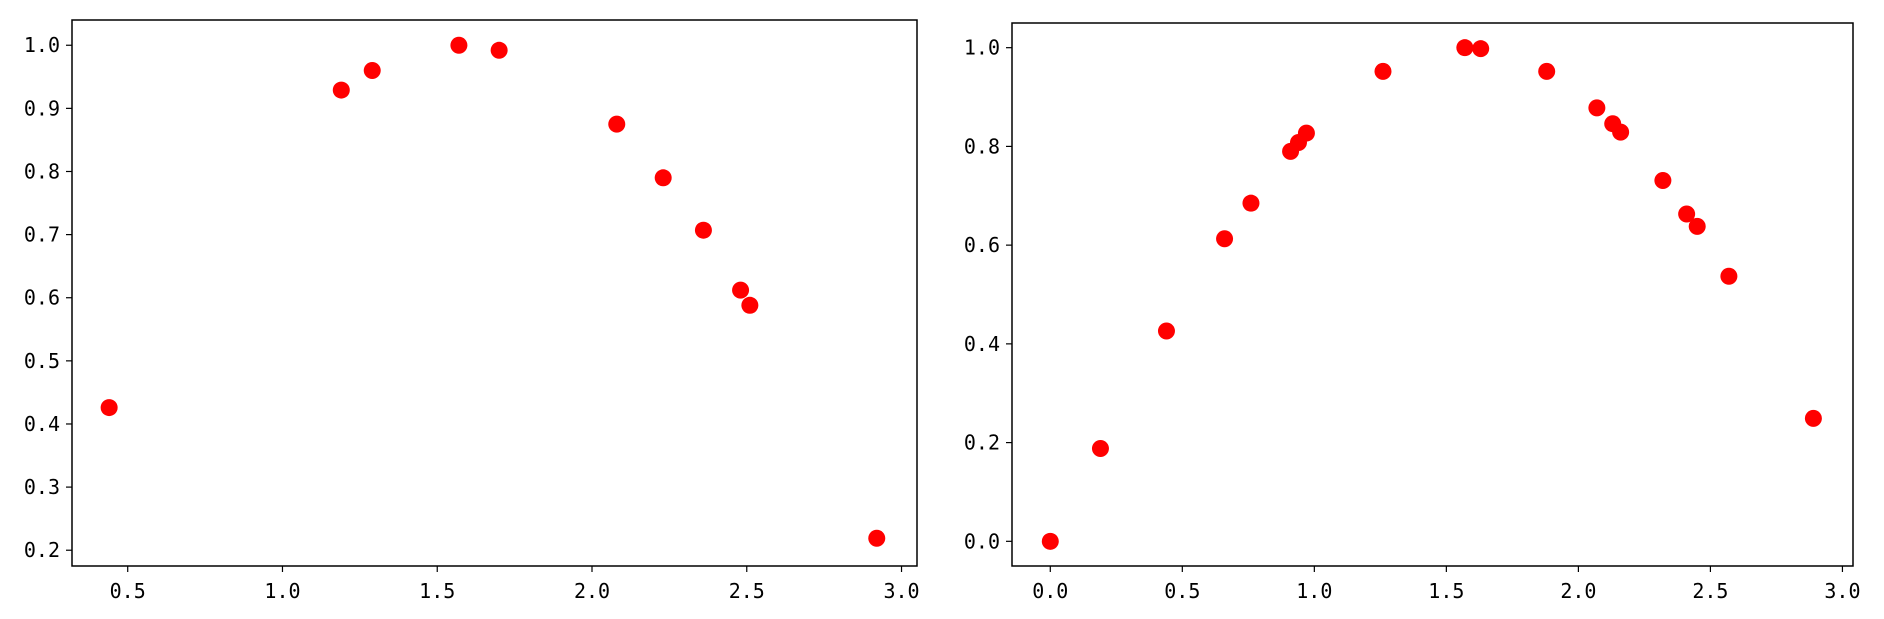 The image size is (1884, 619). Describe the element at coordinates (1050, 591) in the screenshot. I see `x-tick-label: 0.0` at that location.